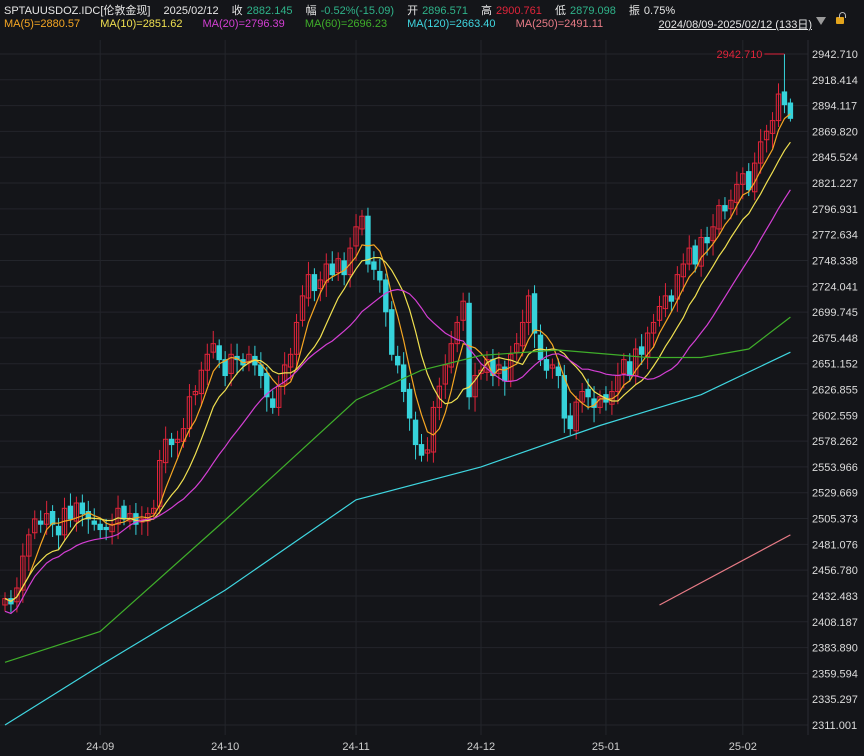 Image resolution: width=864 pixels, height=756 pixels. What do you see at coordinates (835, 339) in the screenshot?
I see `y-tick-label: 2675.448` at bounding box center [835, 339].